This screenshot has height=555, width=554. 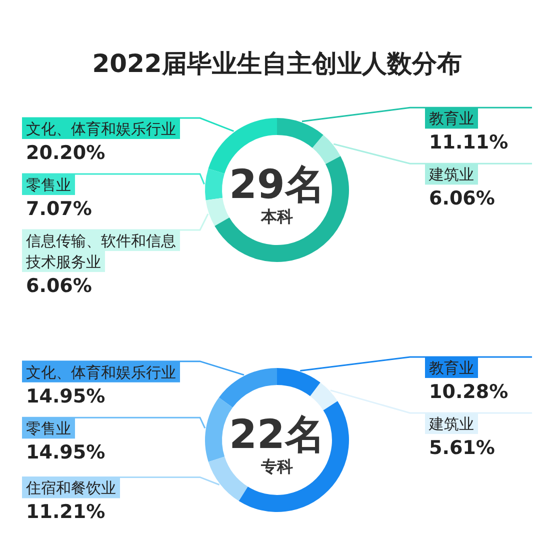 I want to click on chart-title: 2022届毕业生自主创业人数分布, so click(x=277, y=63).